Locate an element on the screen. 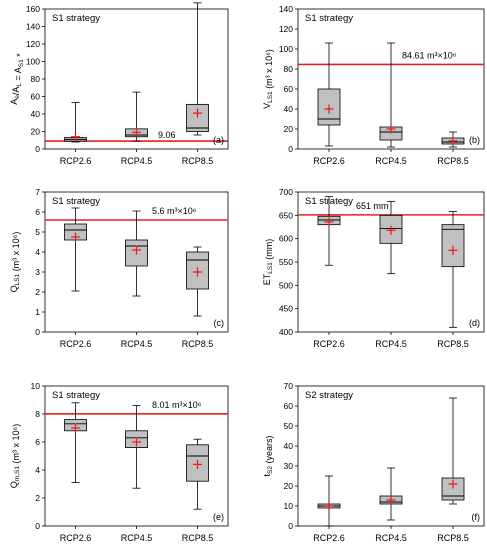  y-tick-label: 50 is located at coordinates (289, 426).